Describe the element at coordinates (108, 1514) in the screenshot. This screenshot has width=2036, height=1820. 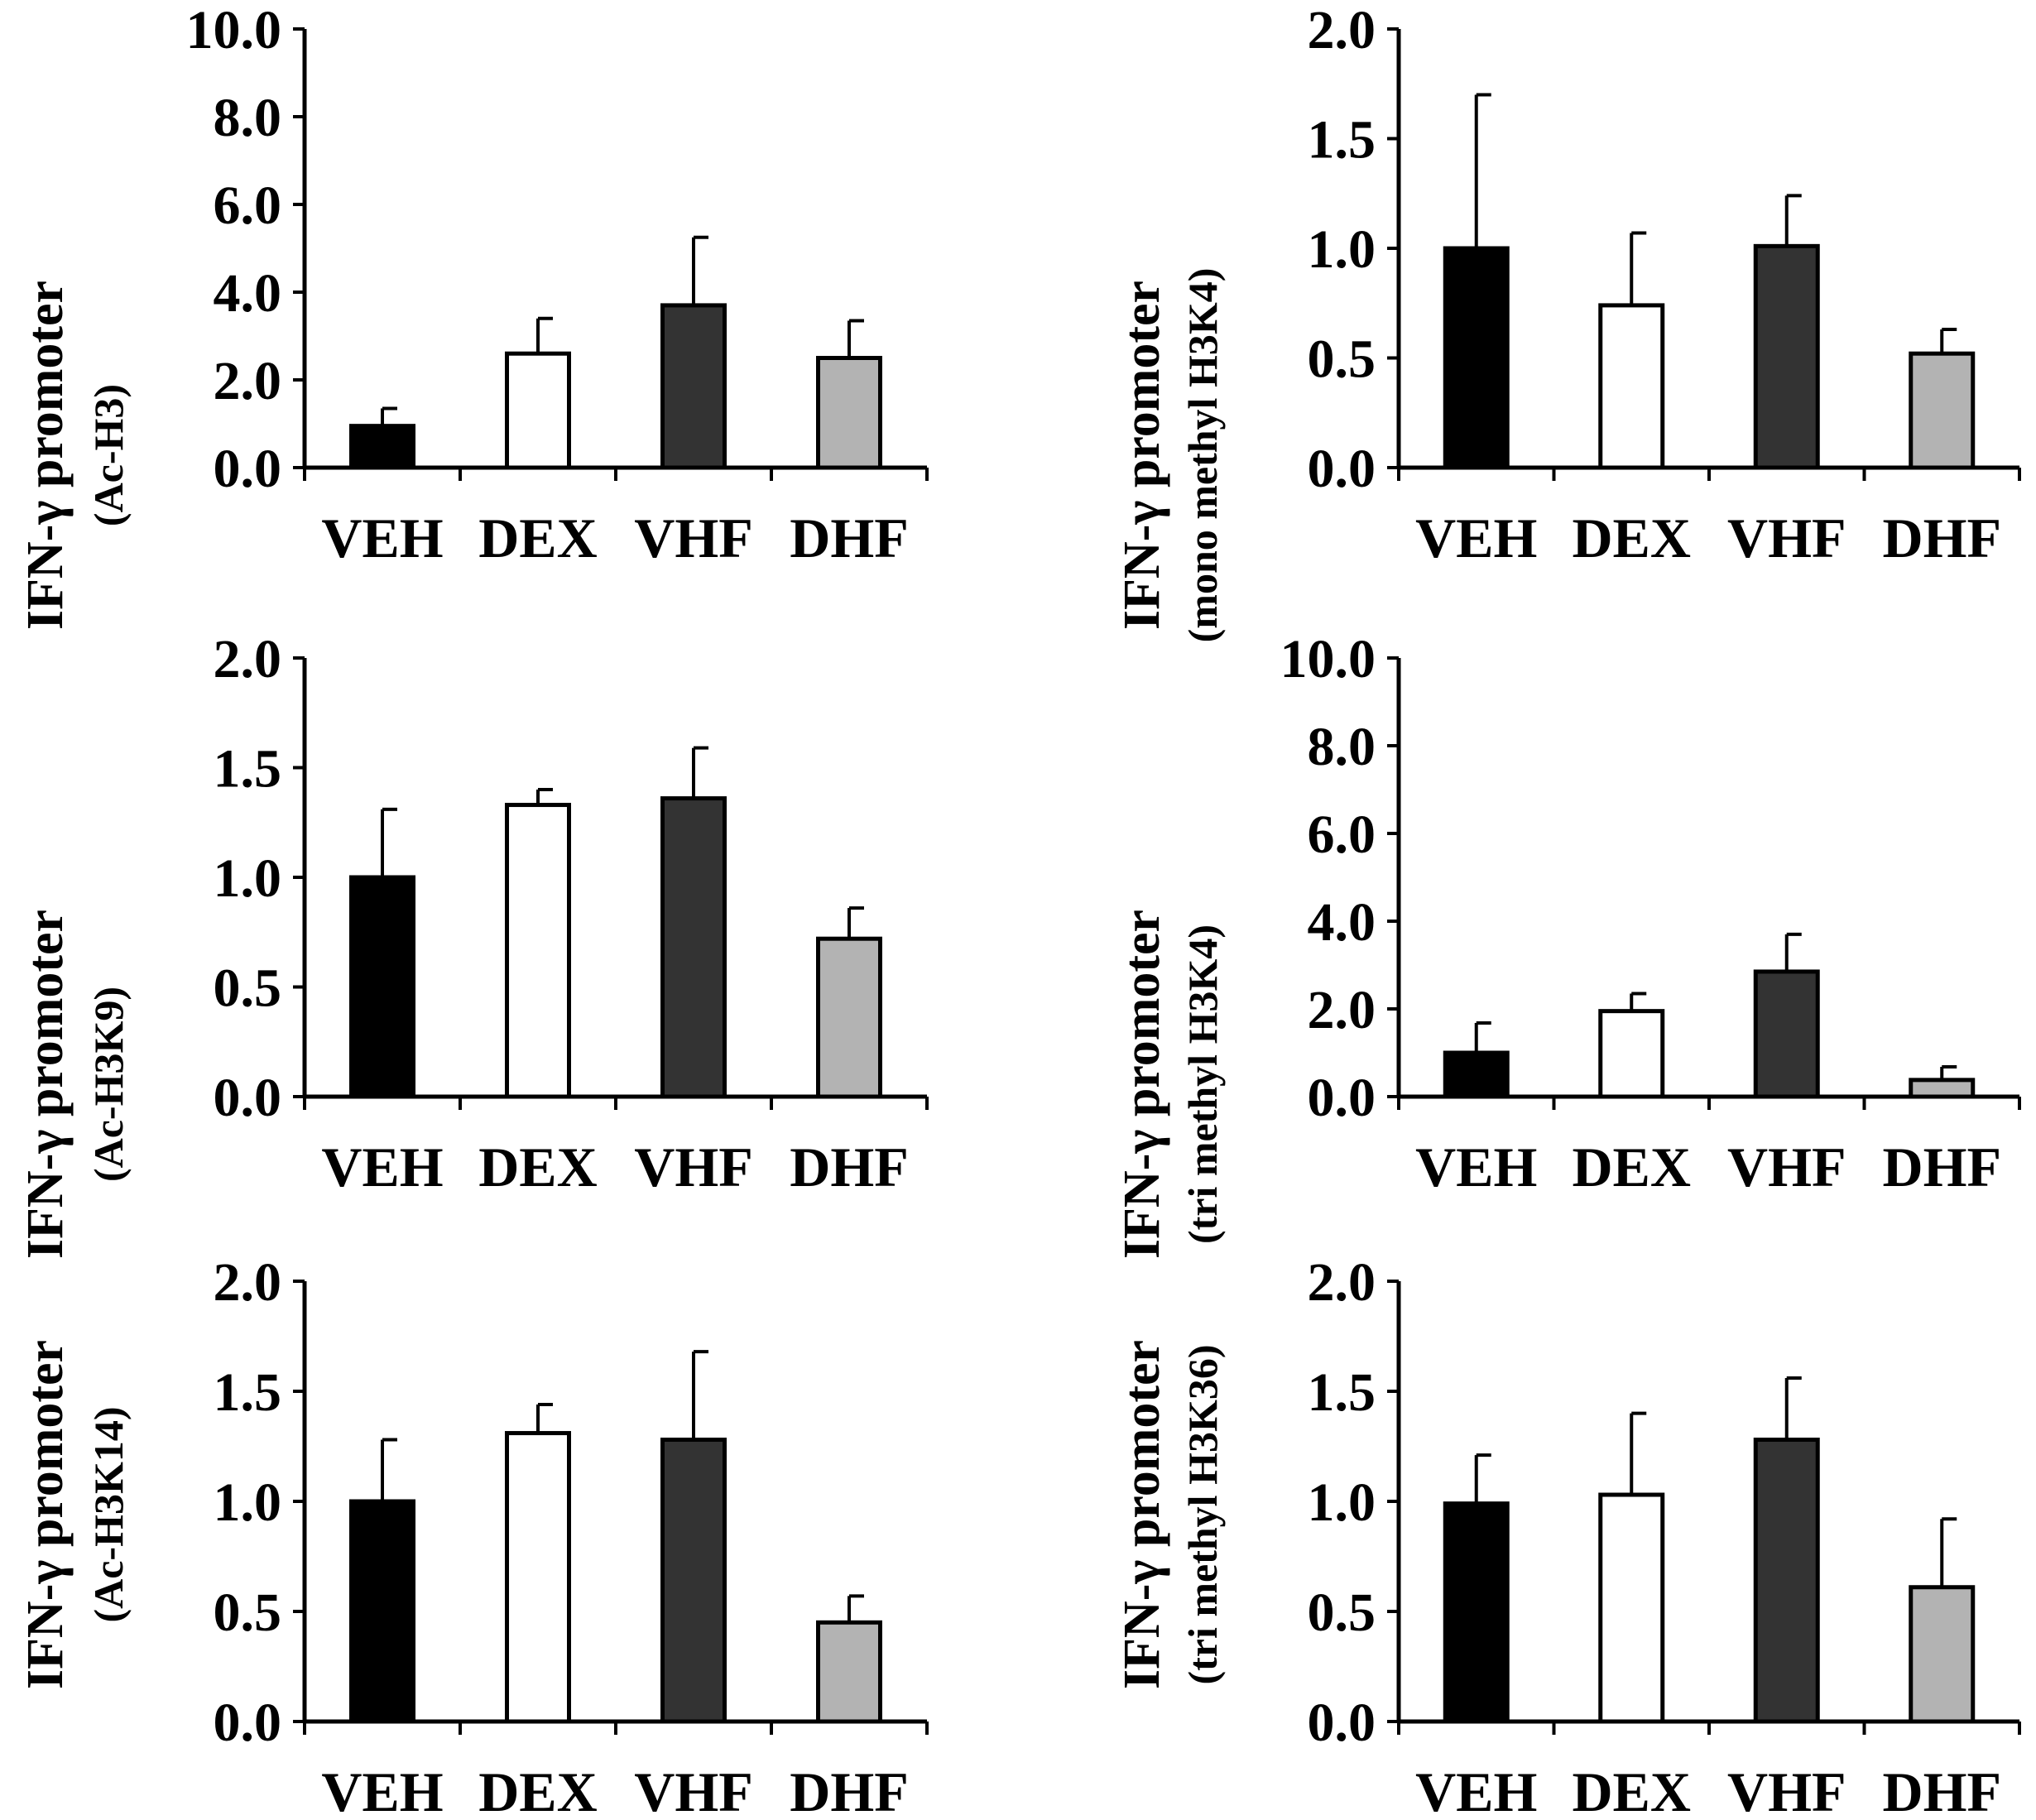
I see `y-axis-subtitle: (Ac-H3K14)` at that location.